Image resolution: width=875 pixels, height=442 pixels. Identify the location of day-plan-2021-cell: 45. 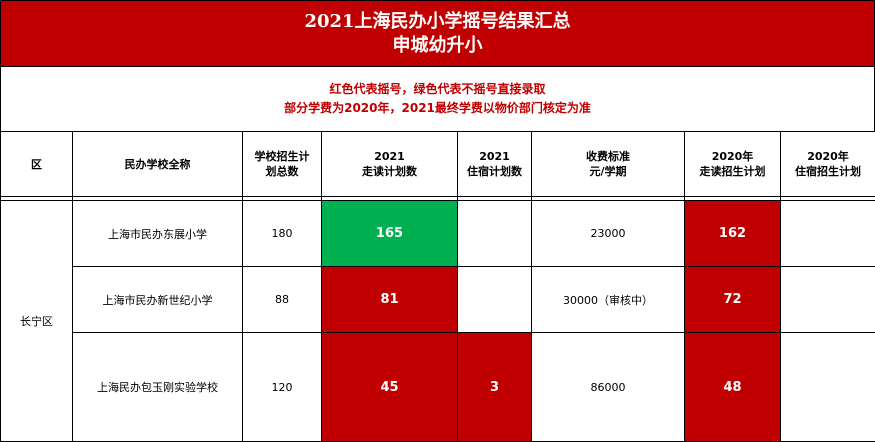
(390, 387).